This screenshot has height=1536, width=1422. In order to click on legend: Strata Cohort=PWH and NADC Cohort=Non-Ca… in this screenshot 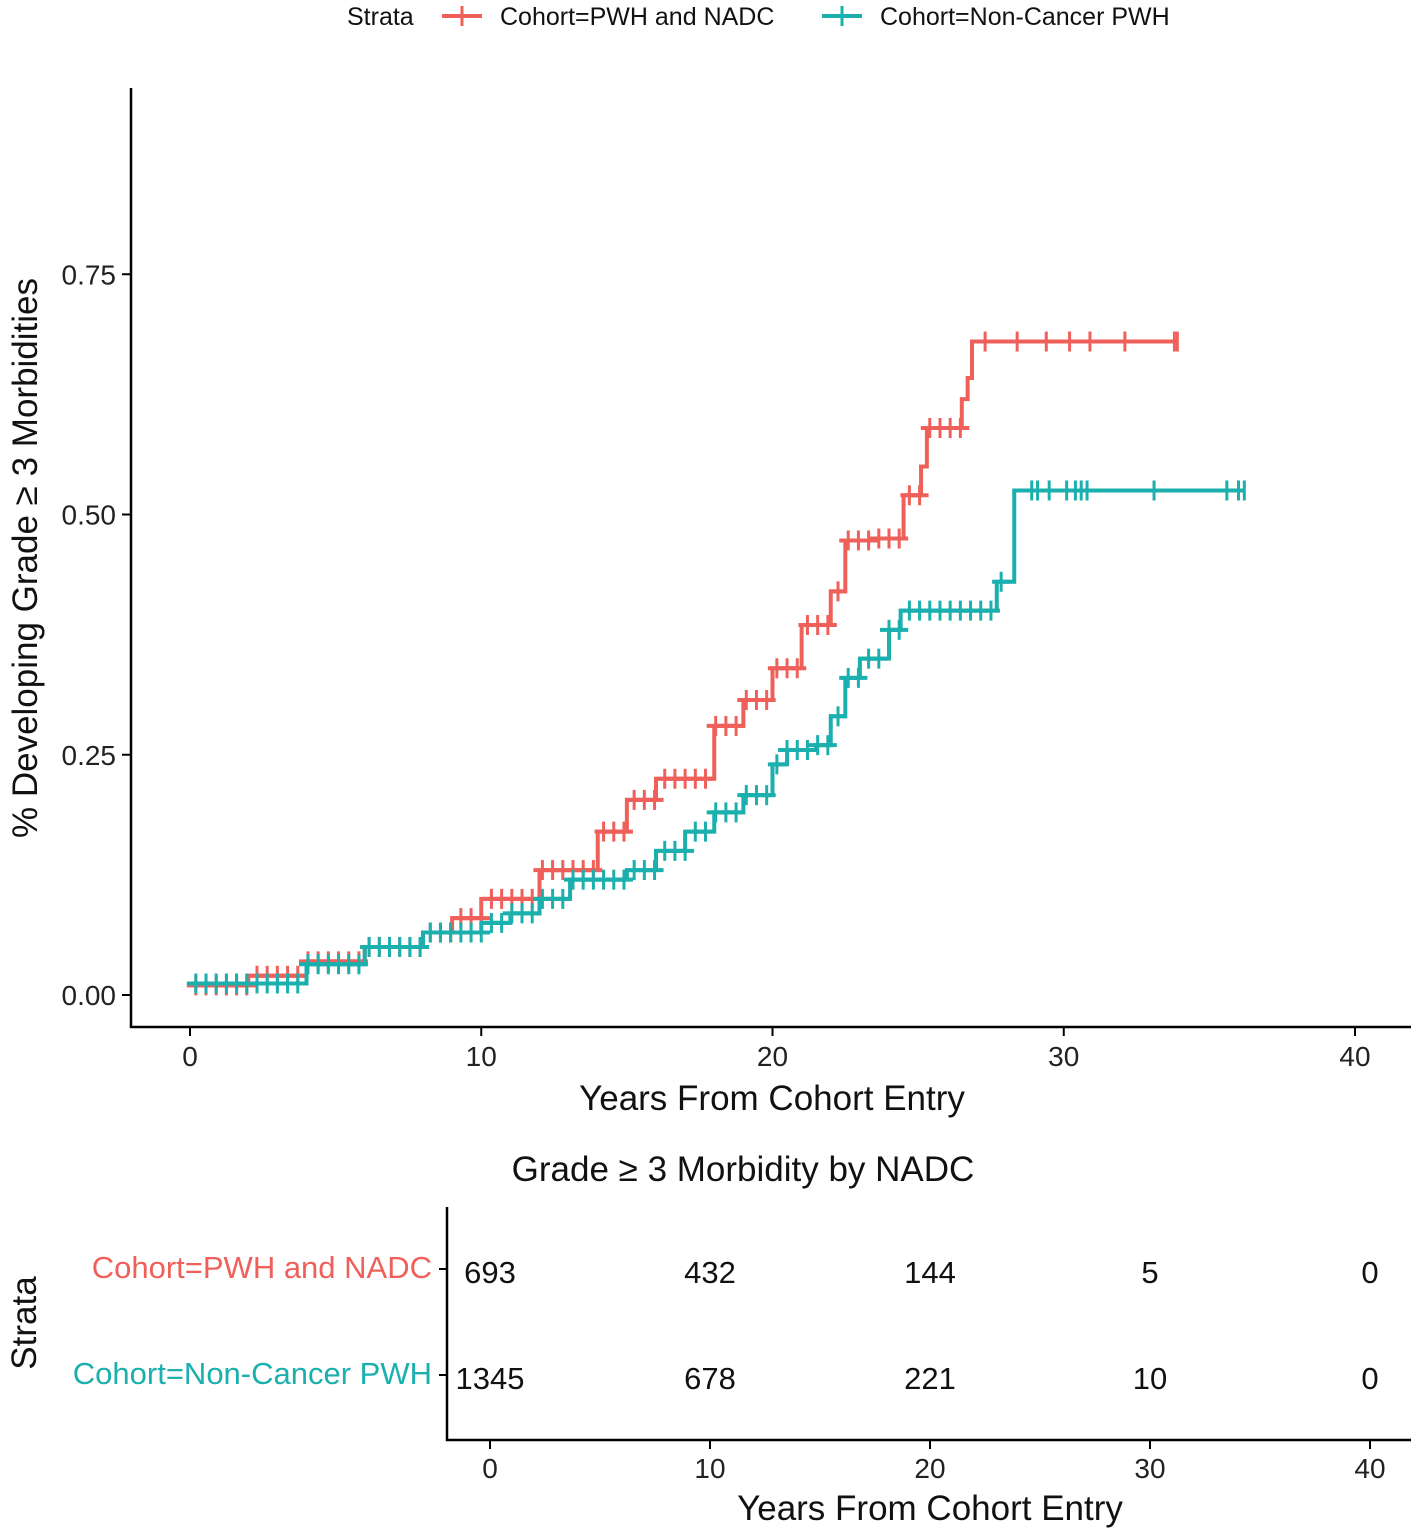, I will do `click(758, 17)`.